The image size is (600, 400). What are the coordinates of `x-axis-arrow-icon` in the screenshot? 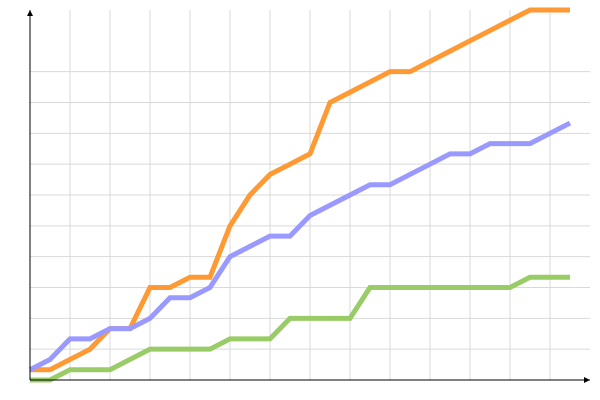 It's located at (587, 380).